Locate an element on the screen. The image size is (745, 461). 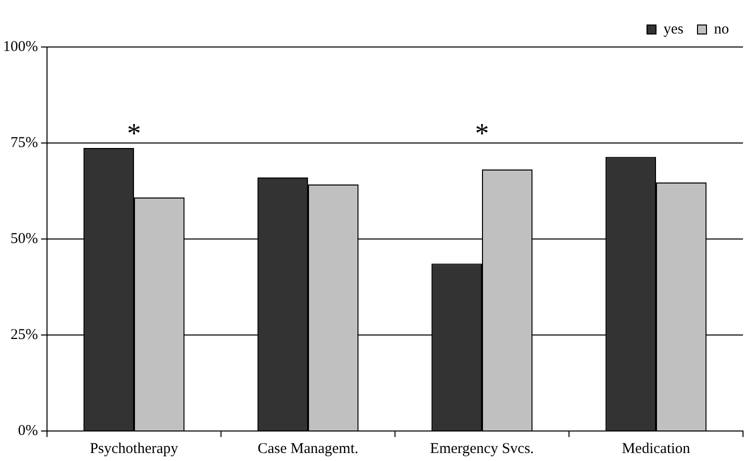
y-tick-label: 0% is located at coordinates (28, 430).